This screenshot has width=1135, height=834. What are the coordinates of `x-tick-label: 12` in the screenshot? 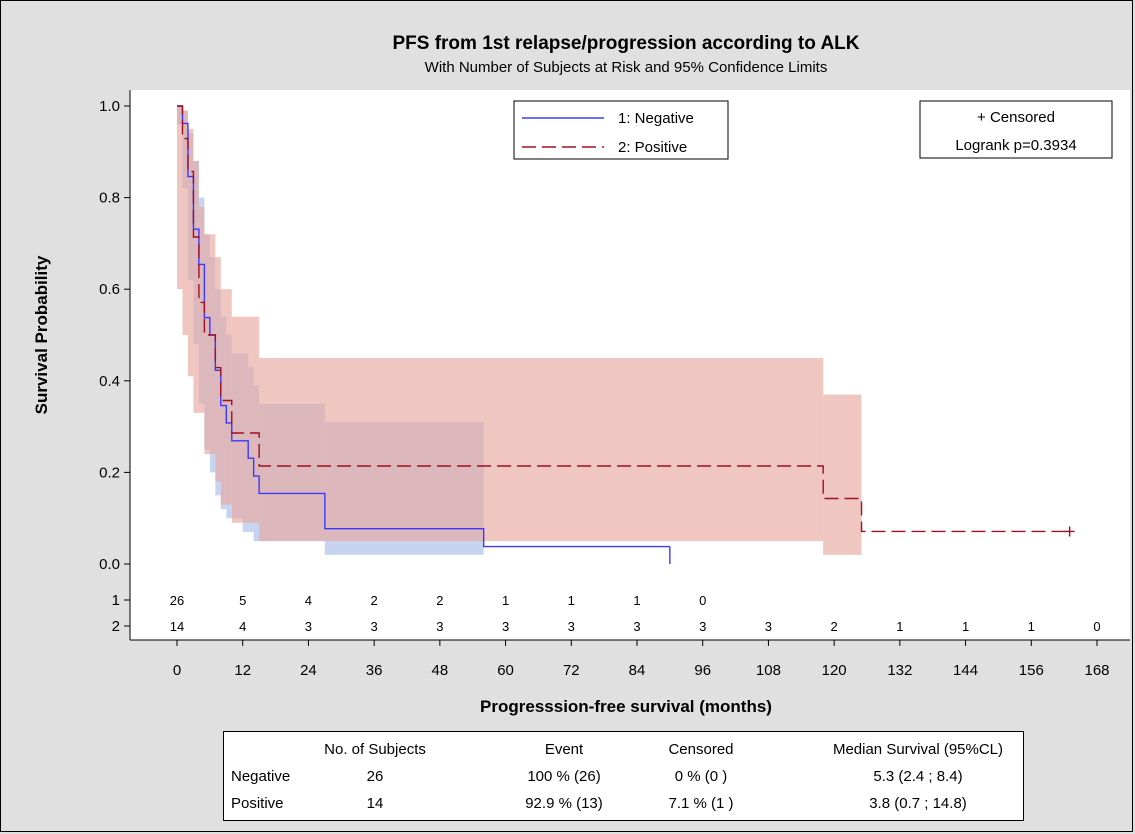 It's located at (242, 670).